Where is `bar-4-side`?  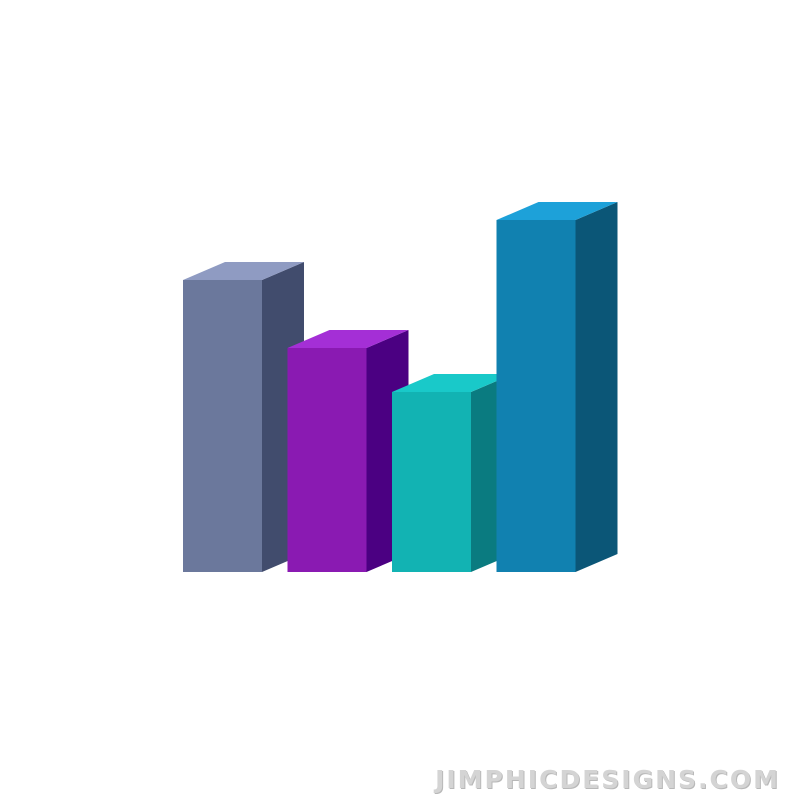 bar-4-side is located at coordinates (596, 387).